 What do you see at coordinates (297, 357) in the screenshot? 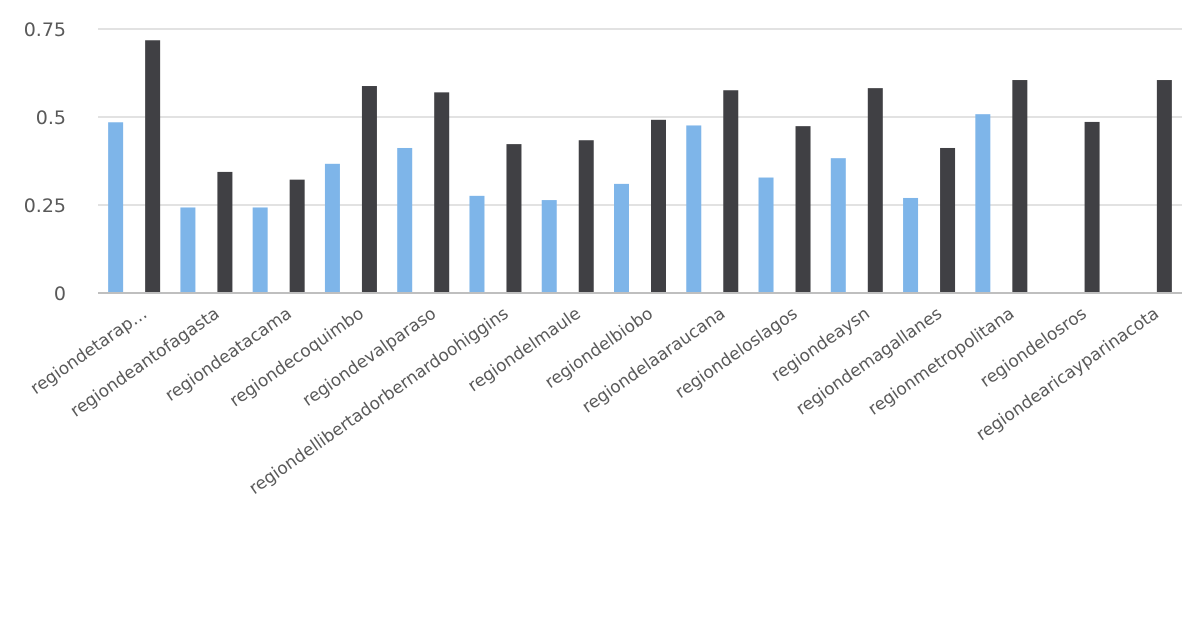
I see `category-label: regiondecoquimbo` at bounding box center [297, 357].